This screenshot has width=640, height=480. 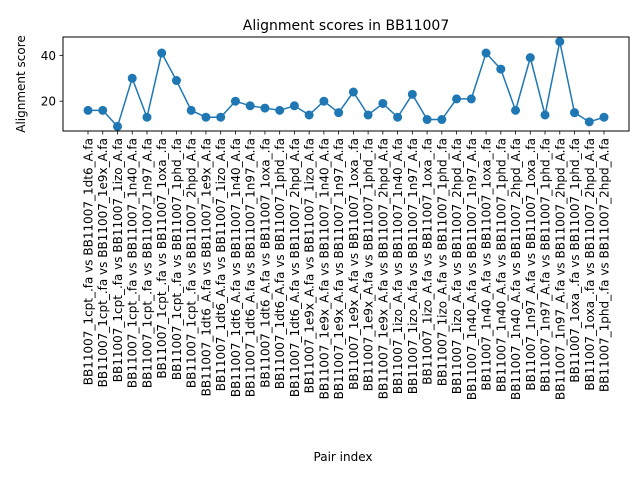 I want to click on x-tick-label: BB11007_1dt6_A.fa vs BB11007_1n40_A.fa, so click(x=236, y=267).